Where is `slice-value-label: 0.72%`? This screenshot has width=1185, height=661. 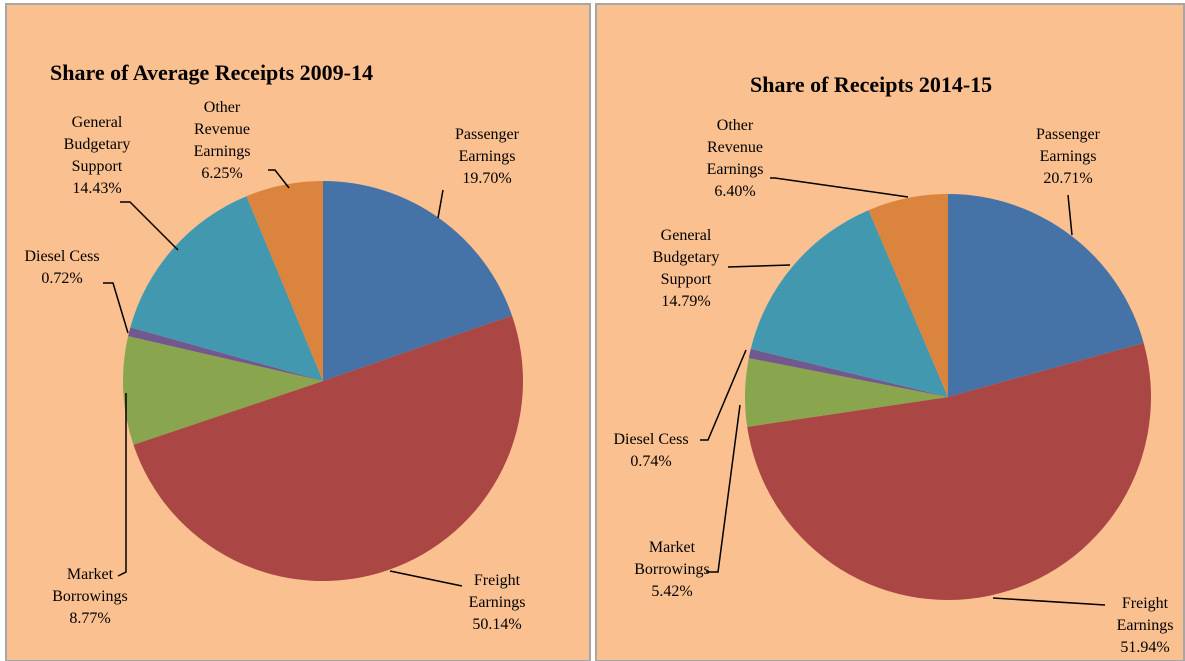
slice-value-label: 0.72% is located at coordinates (62, 278).